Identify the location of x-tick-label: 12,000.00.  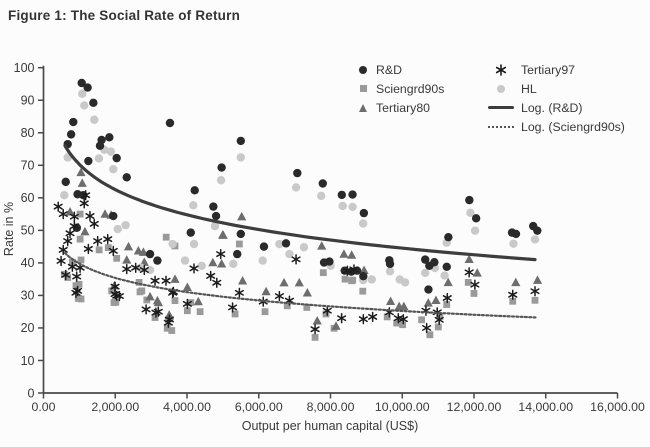
(474, 407).